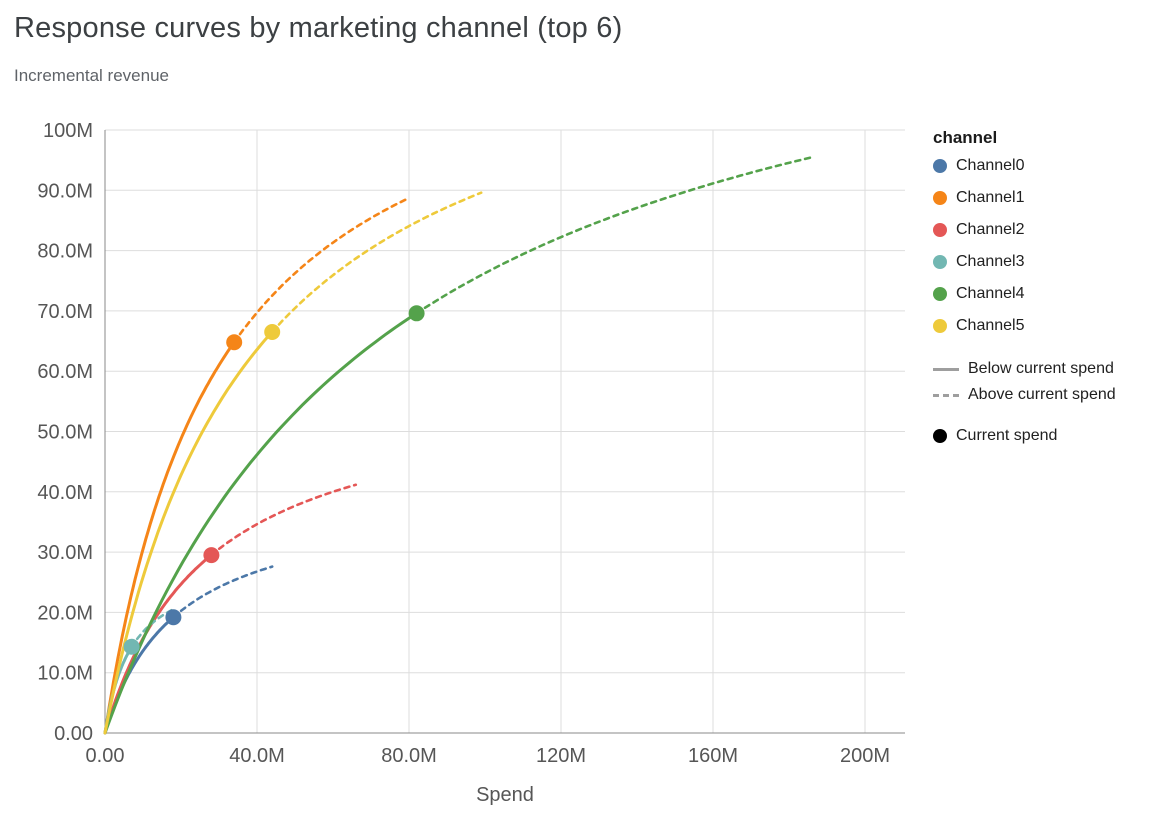 The height and width of the screenshot is (814, 1164). I want to click on legend-label: Channel1, so click(990, 197).